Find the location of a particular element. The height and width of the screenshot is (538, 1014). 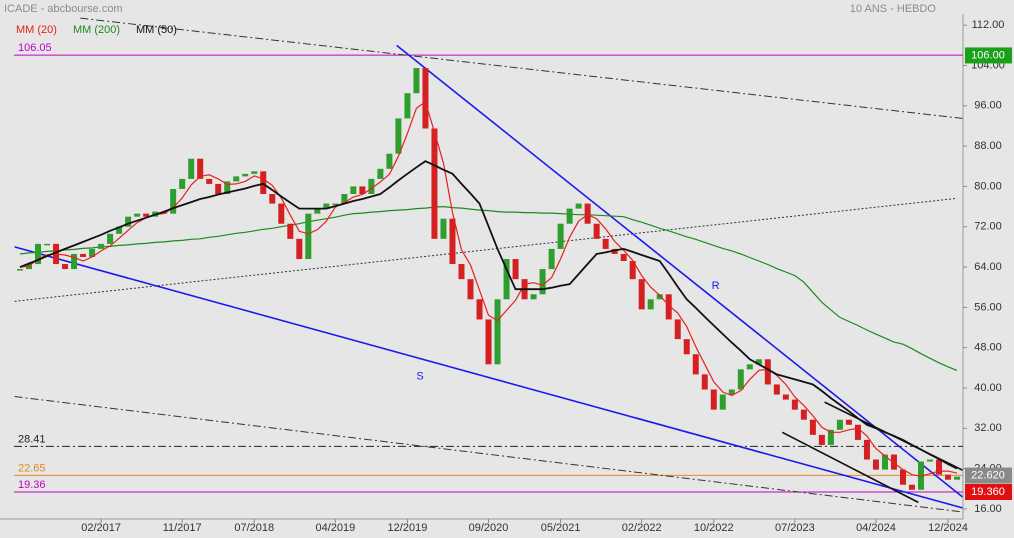

y-tick-label: 32.00 is located at coordinates (988, 428).